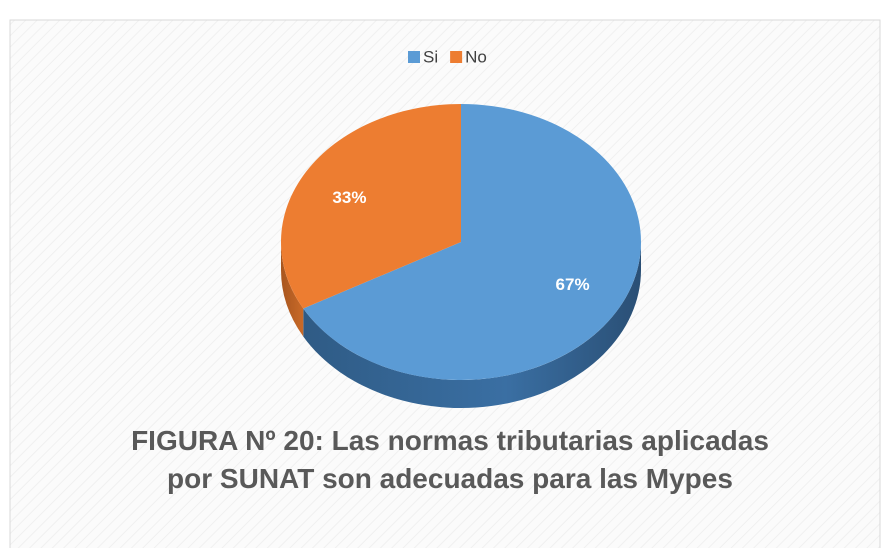 The width and height of the screenshot is (889, 548). Describe the element at coordinates (573, 284) in the screenshot. I see `data-label: 67%` at that location.